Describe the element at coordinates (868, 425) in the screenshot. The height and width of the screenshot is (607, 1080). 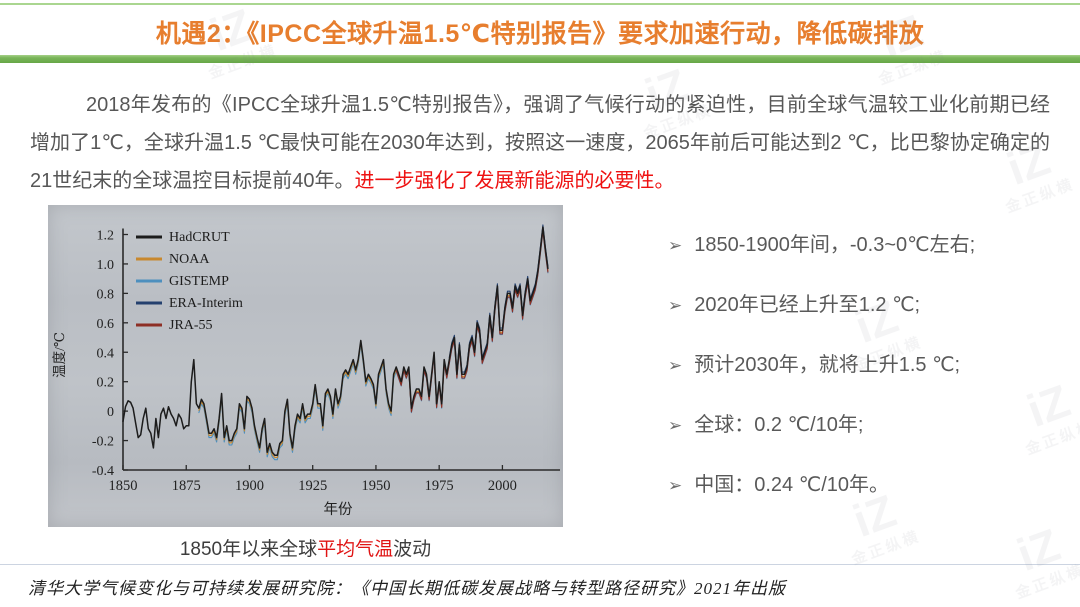
I see `list-item: ➢ 全球：0.2 ℃/10年;` at that location.